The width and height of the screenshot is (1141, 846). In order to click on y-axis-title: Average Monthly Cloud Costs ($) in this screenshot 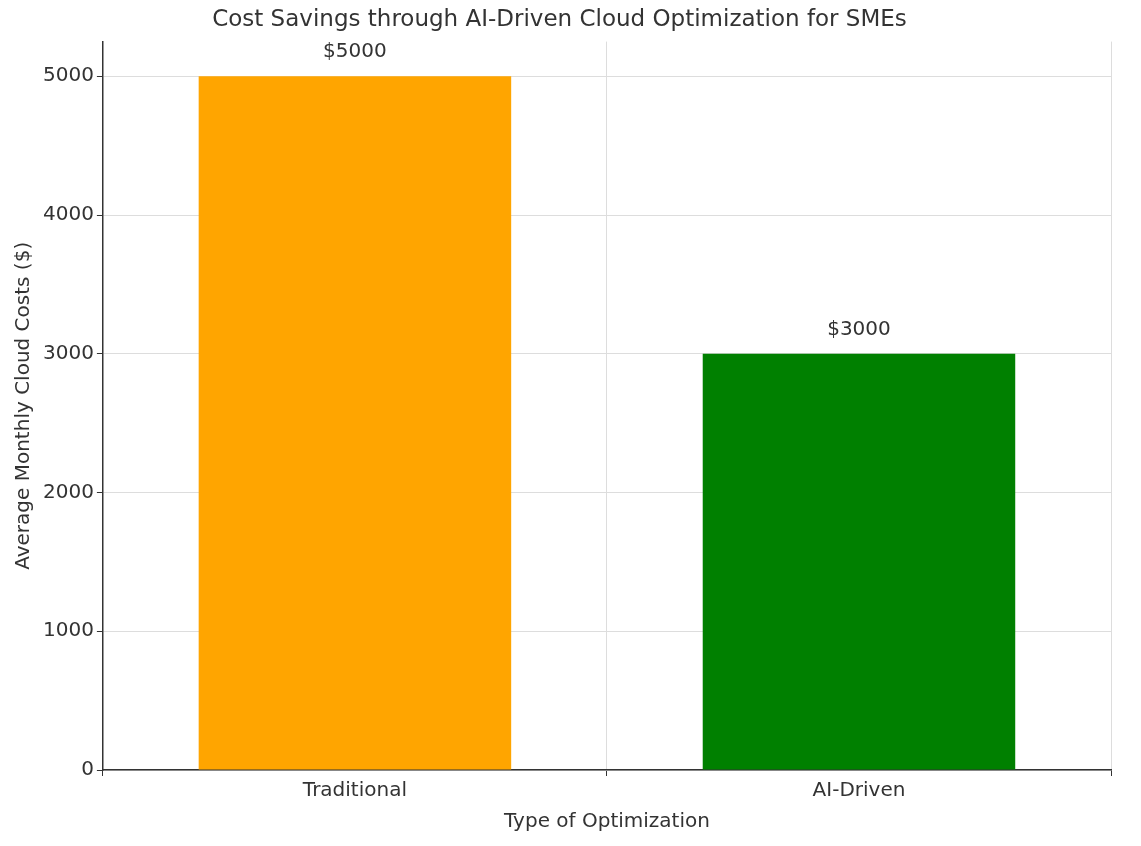, I will do `click(22, 405)`.